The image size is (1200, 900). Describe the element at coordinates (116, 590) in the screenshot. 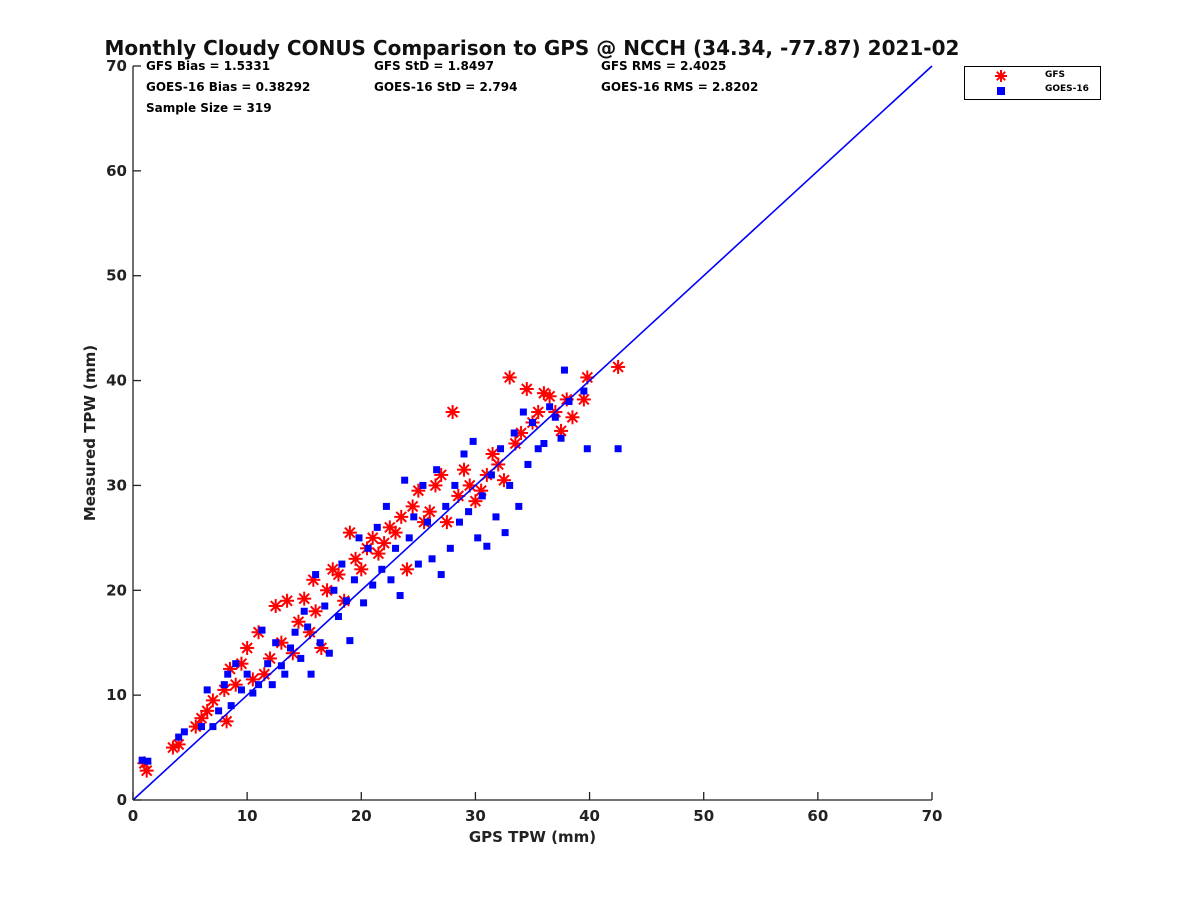

I see `y-tick-label: 20` at that location.